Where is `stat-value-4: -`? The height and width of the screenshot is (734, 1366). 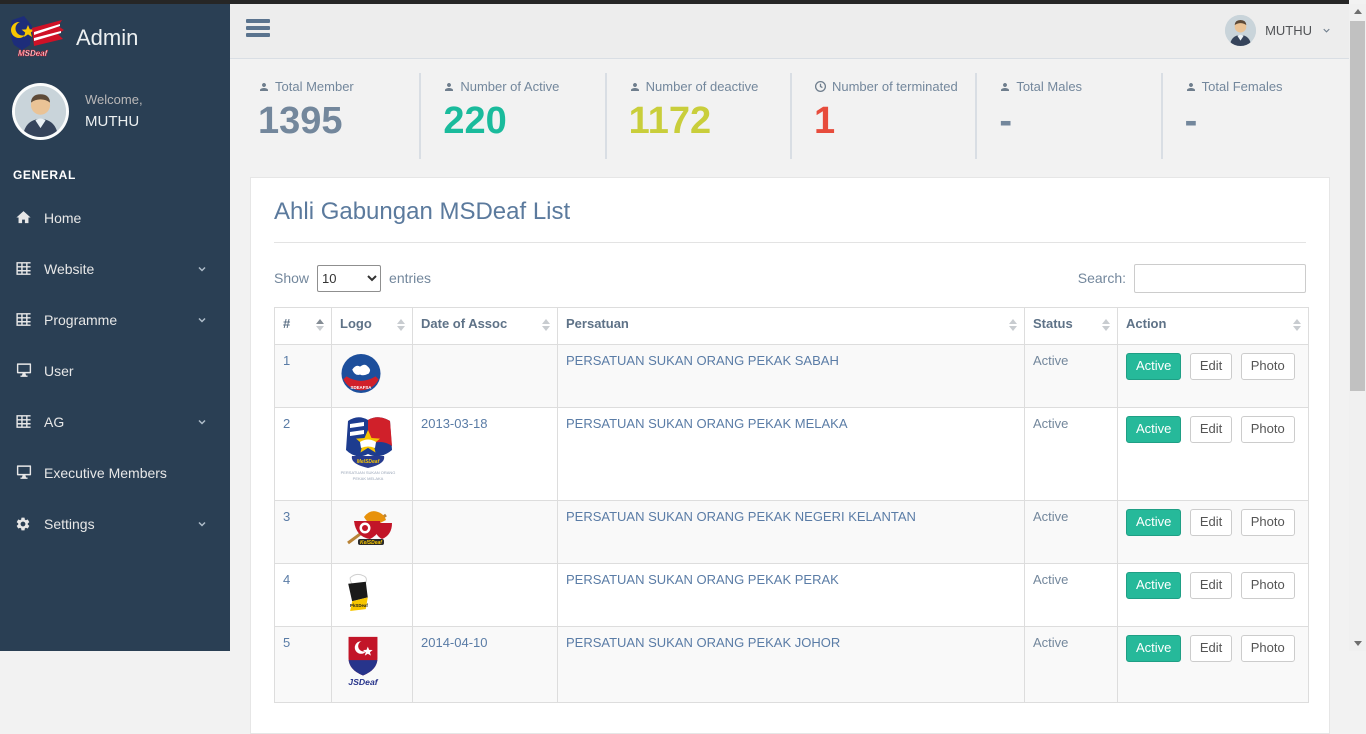
stat-value-4: - is located at coordinates (1079, 121).